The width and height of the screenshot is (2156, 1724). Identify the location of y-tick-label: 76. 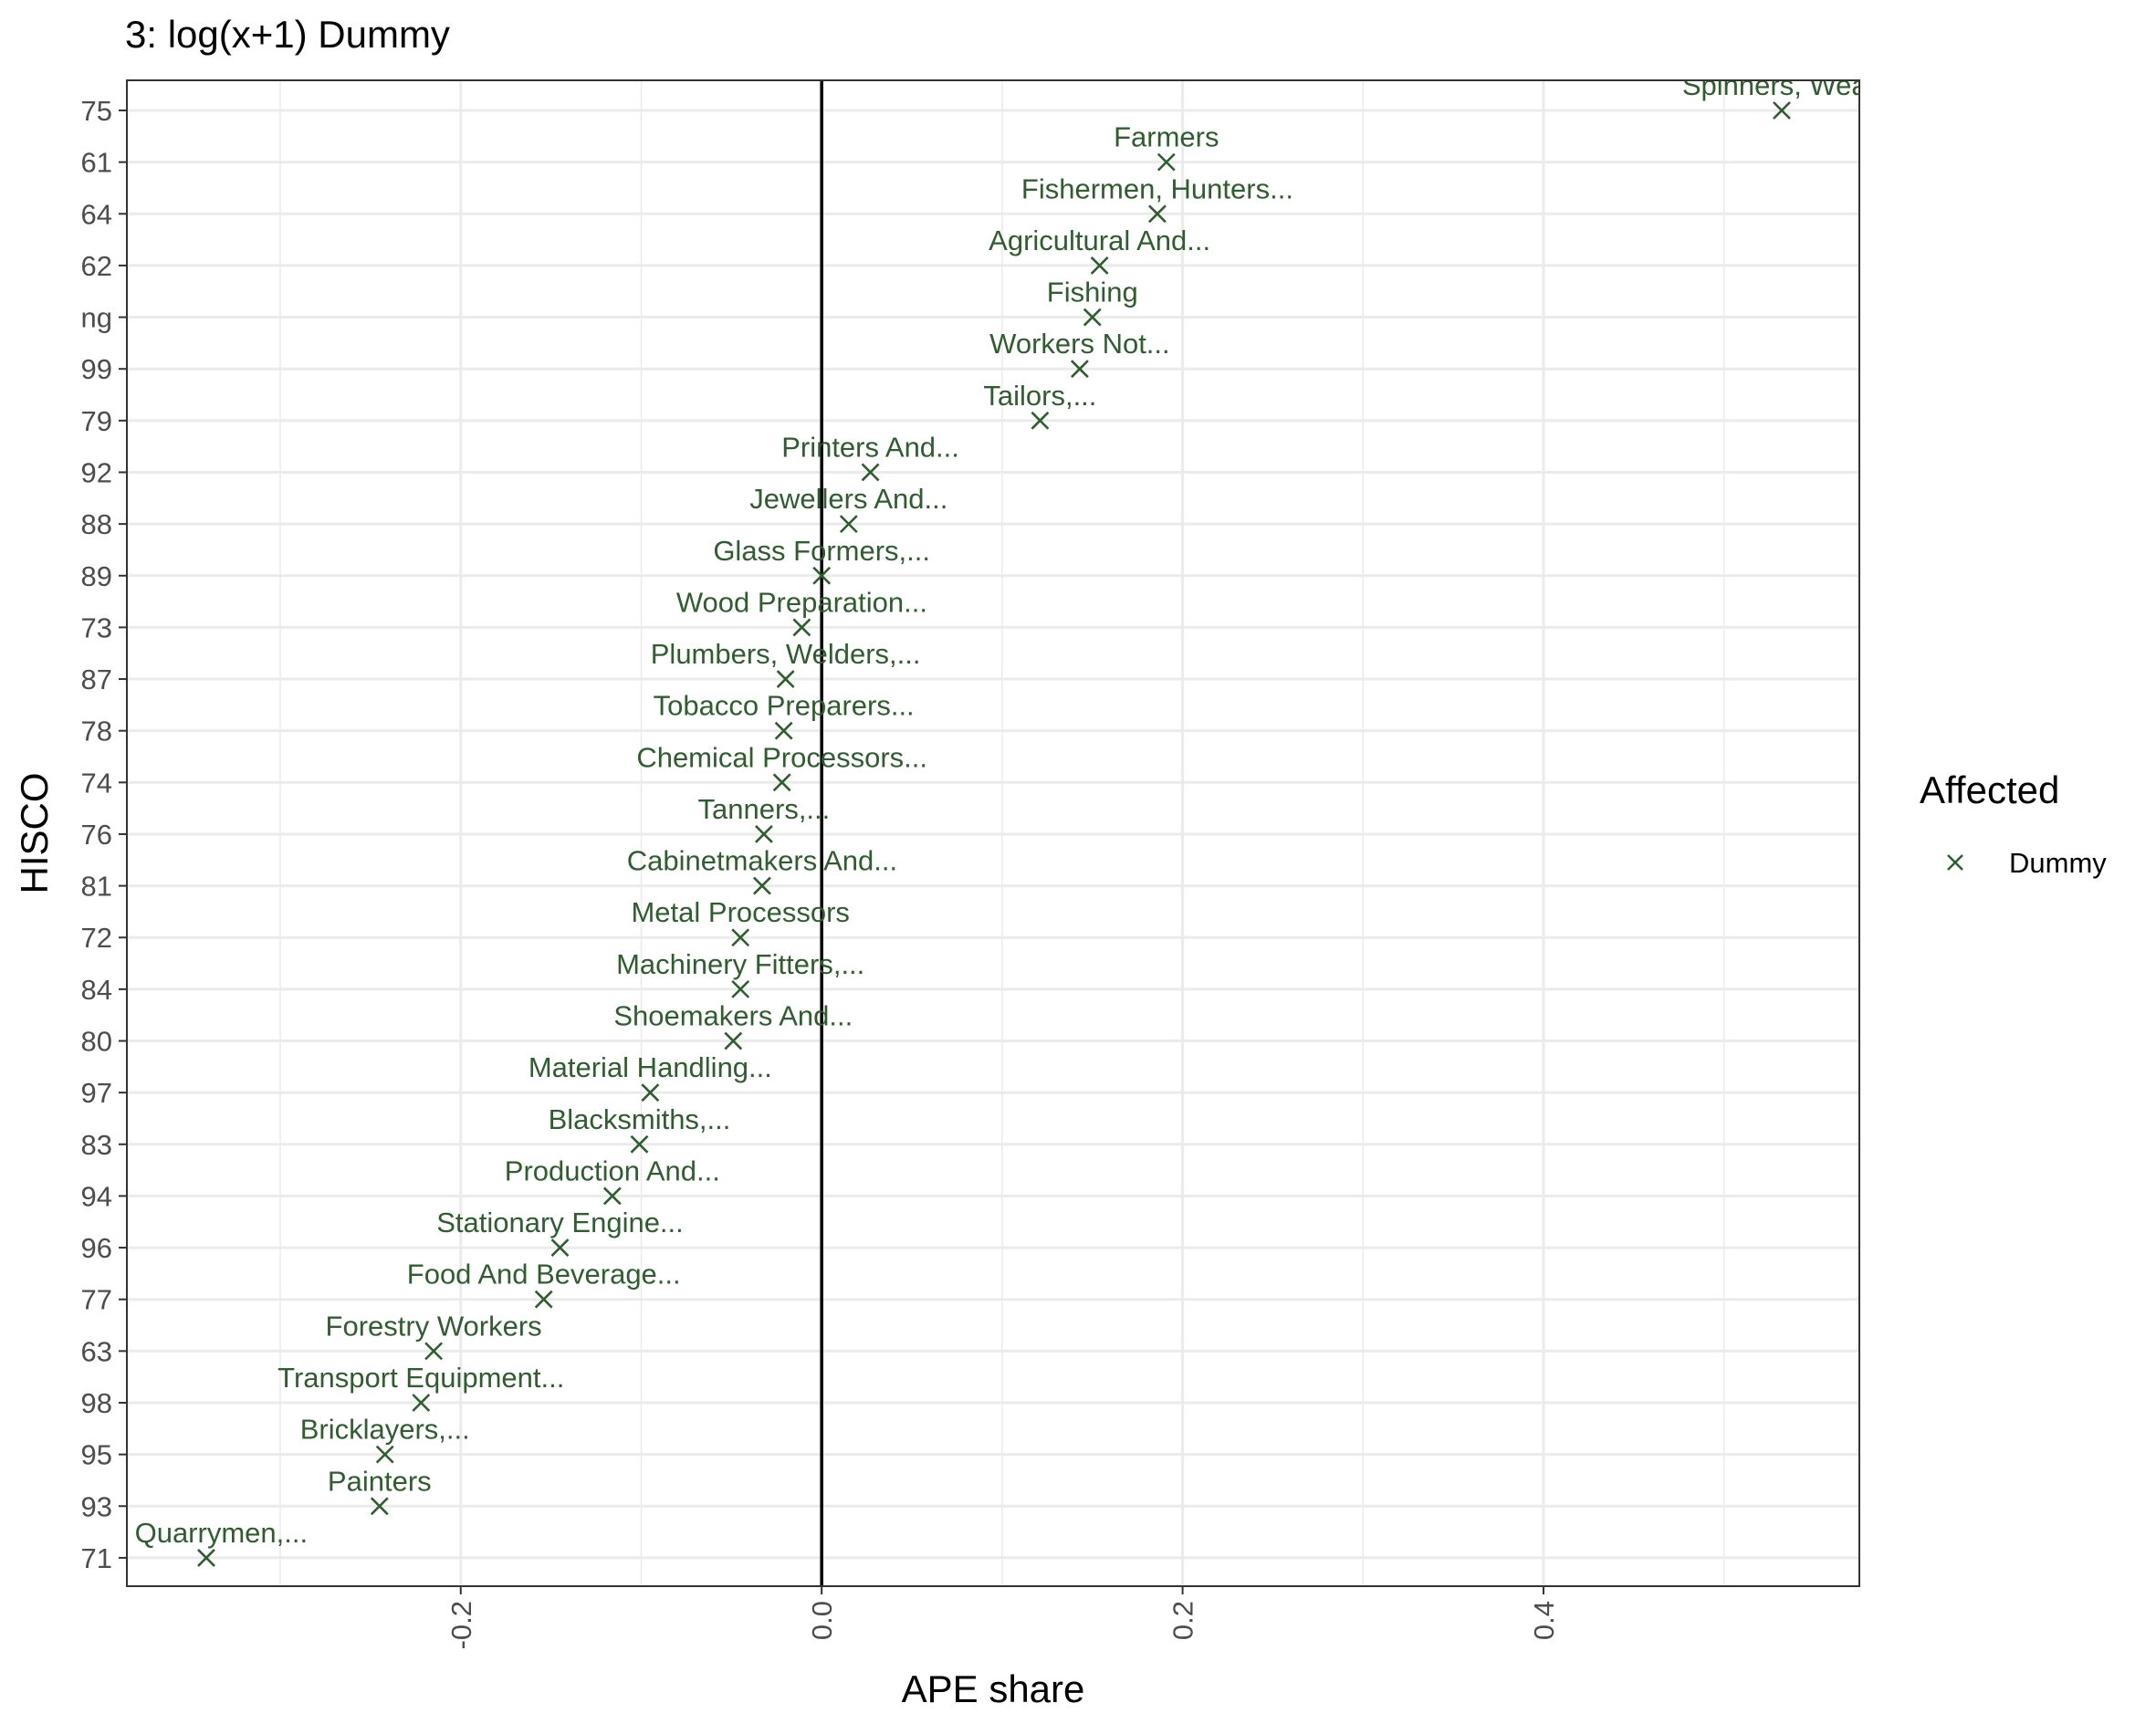
(97, 835).